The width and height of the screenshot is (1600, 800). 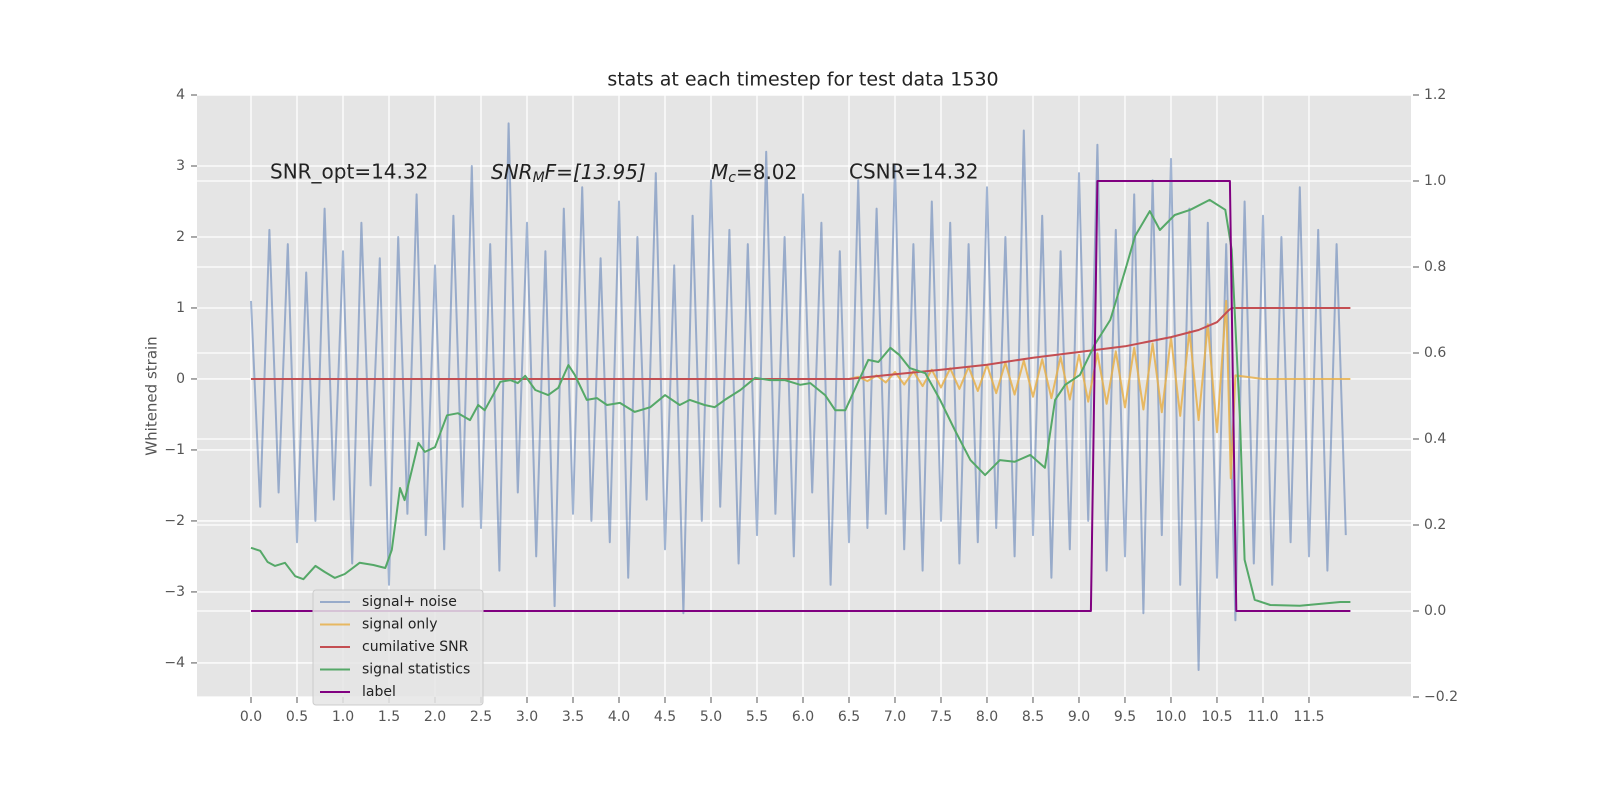 I want to click on legend-label: signal only, so click(x=399, y=625).